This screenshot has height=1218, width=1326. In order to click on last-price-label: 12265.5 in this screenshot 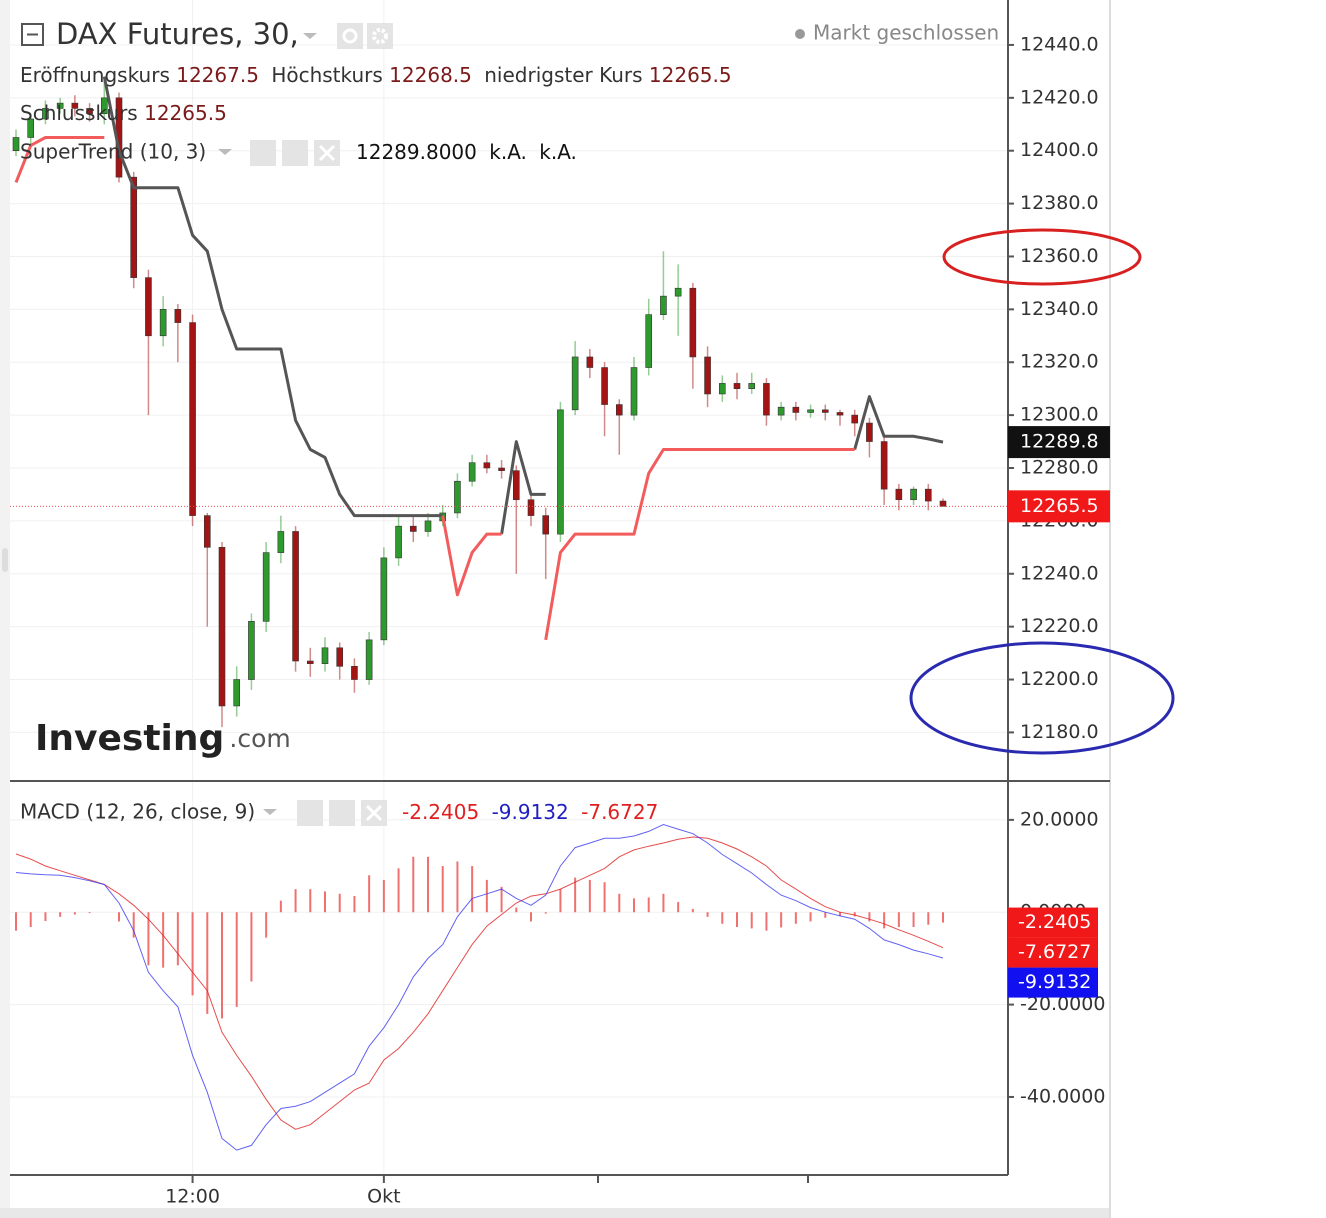, I will do `click(1059, 506)`.